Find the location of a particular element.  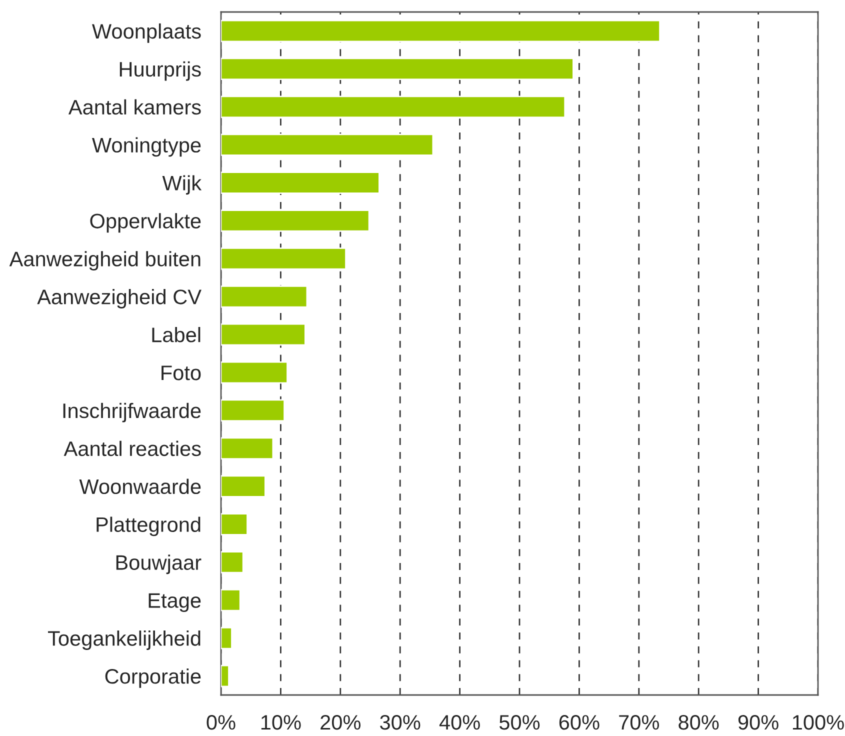

y-tick-label: Toegankelijkheid is located at coordinates (124, 640).